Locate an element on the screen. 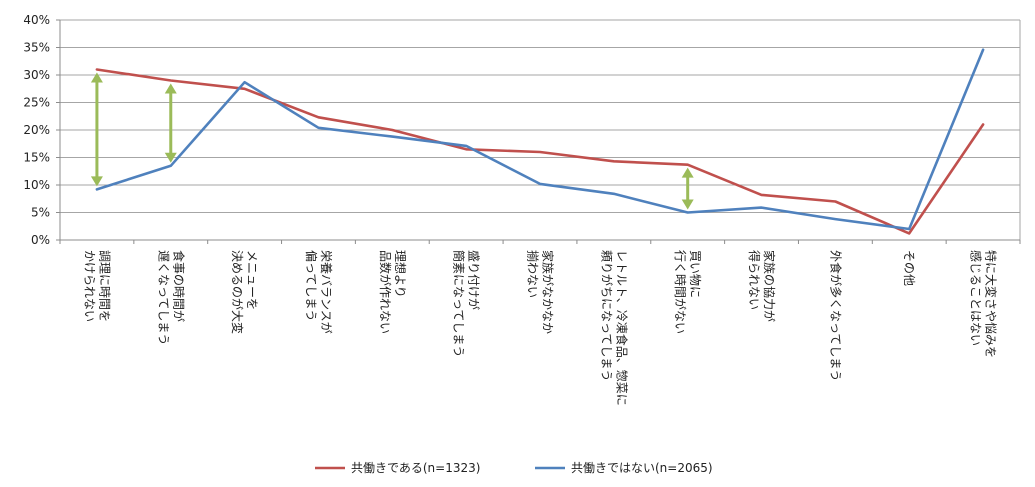 This screenshot has width=1035, height=487. x-category-label: 決めるのが大変 is located at coordinates (237, 292).